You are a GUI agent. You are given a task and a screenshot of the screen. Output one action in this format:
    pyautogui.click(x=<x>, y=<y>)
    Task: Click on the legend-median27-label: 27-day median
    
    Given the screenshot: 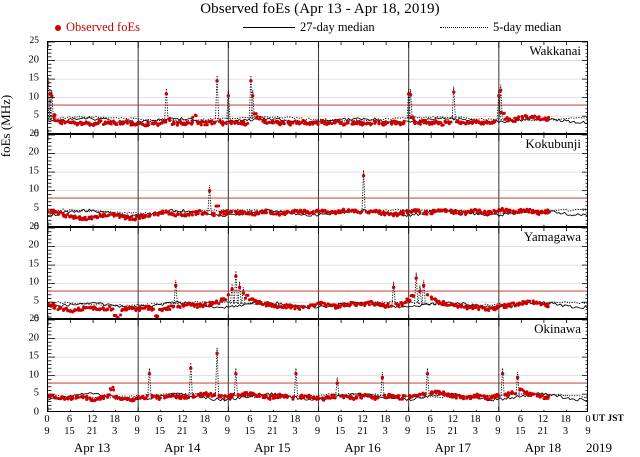 What is the action you would take?
    pyautogui.click(x=337, y=27)
    